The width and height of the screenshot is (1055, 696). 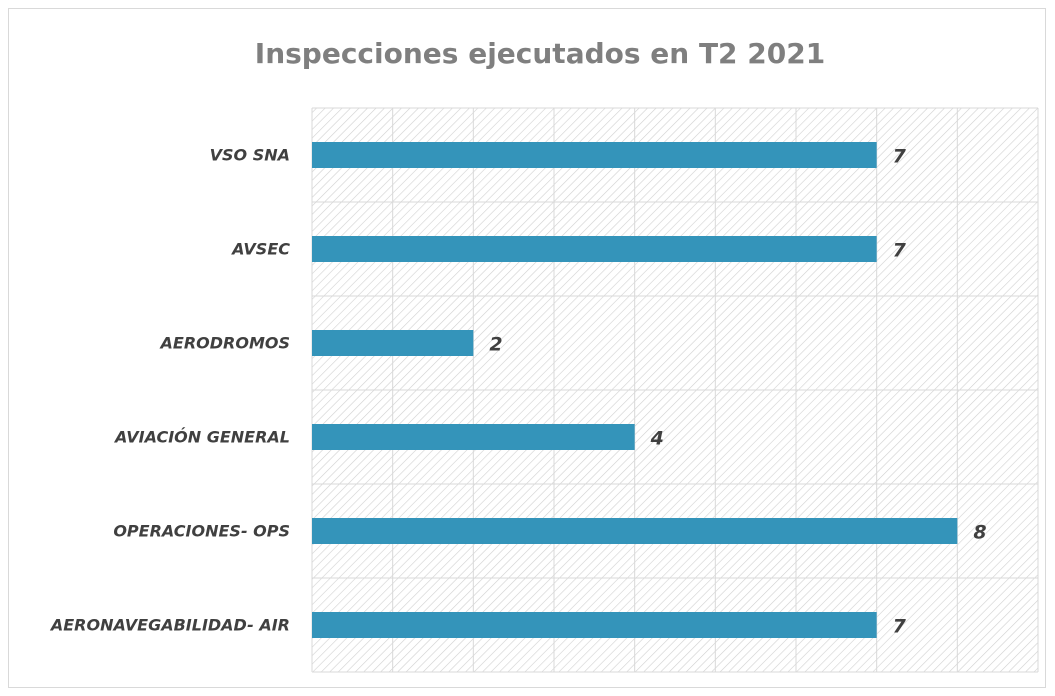 What do you see at coordinates (169, 625) in the screenshot?
I see `y-tick-label: AERONAVEGABILIDAD- AIR` at bounding box center [169, 625].